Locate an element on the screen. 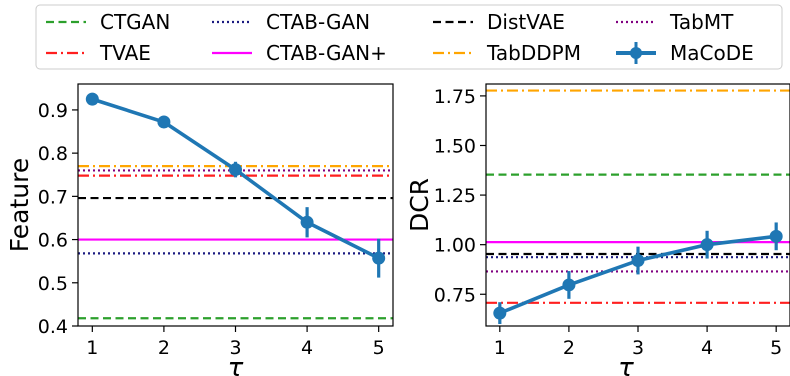 This screenshot has height=376, width=790. y-tick-label: 0.8 is located at coordinates (53, 154).